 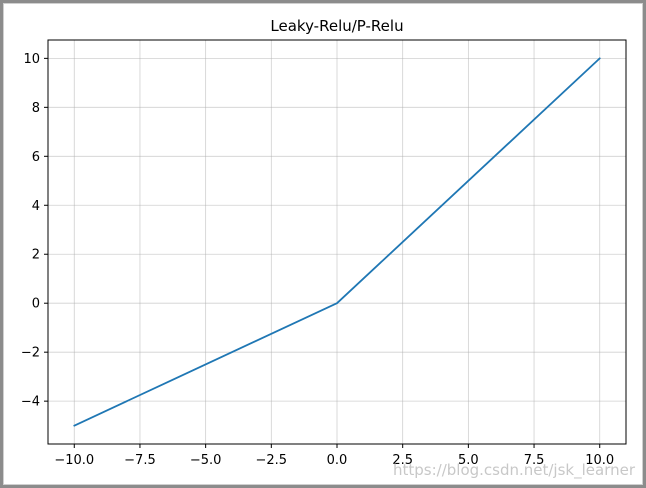 What do you see at coordinates (36, 255) in the screenshot?
I see `y-tick-label: 2` at bounding box center [36, 255].